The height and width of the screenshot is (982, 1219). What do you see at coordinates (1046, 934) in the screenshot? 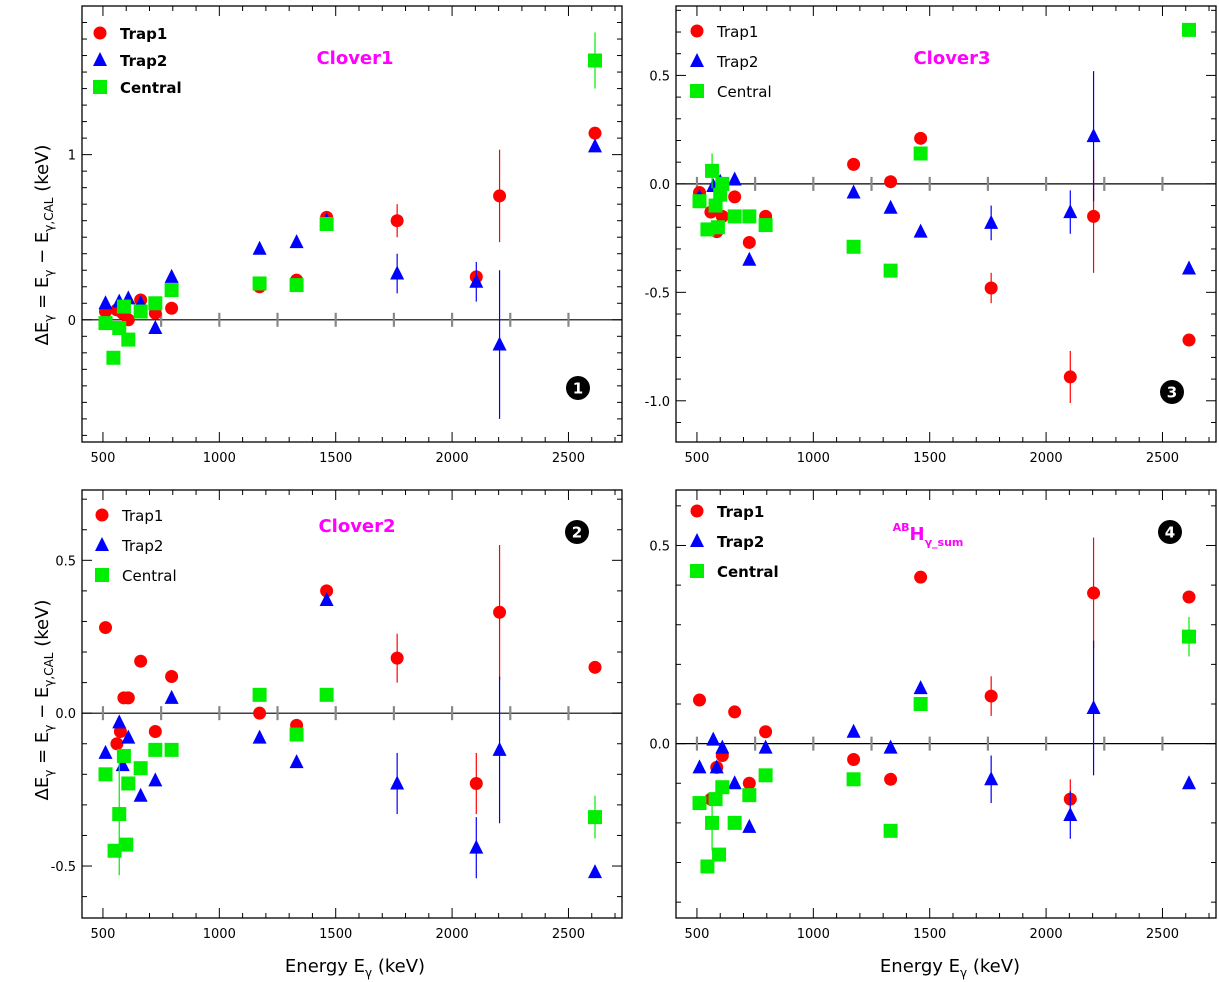
I see `x-tick-label: 2000` at bounding box center [1046, 934].